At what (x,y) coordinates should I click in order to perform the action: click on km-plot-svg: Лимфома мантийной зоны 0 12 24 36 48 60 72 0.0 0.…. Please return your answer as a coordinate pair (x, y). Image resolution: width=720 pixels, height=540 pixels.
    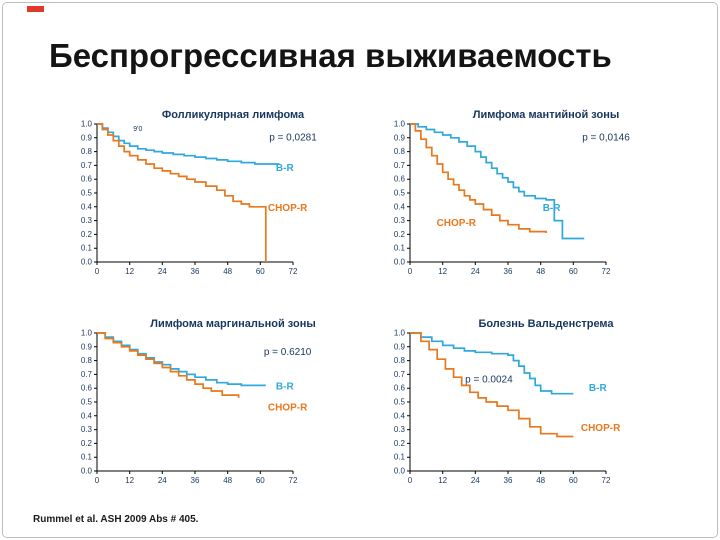
    Looking at the image, I should click on (512, 192).